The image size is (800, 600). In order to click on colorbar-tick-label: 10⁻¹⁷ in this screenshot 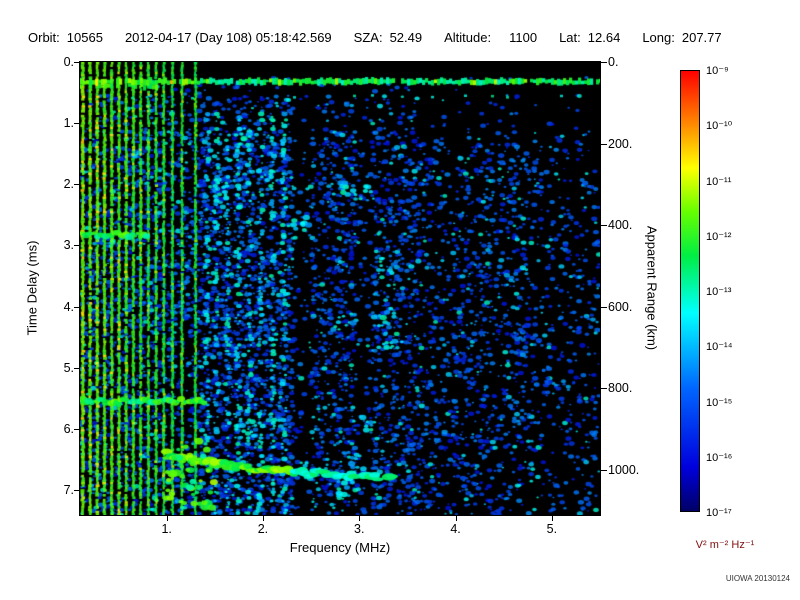, I will do `click(719, 513)`.